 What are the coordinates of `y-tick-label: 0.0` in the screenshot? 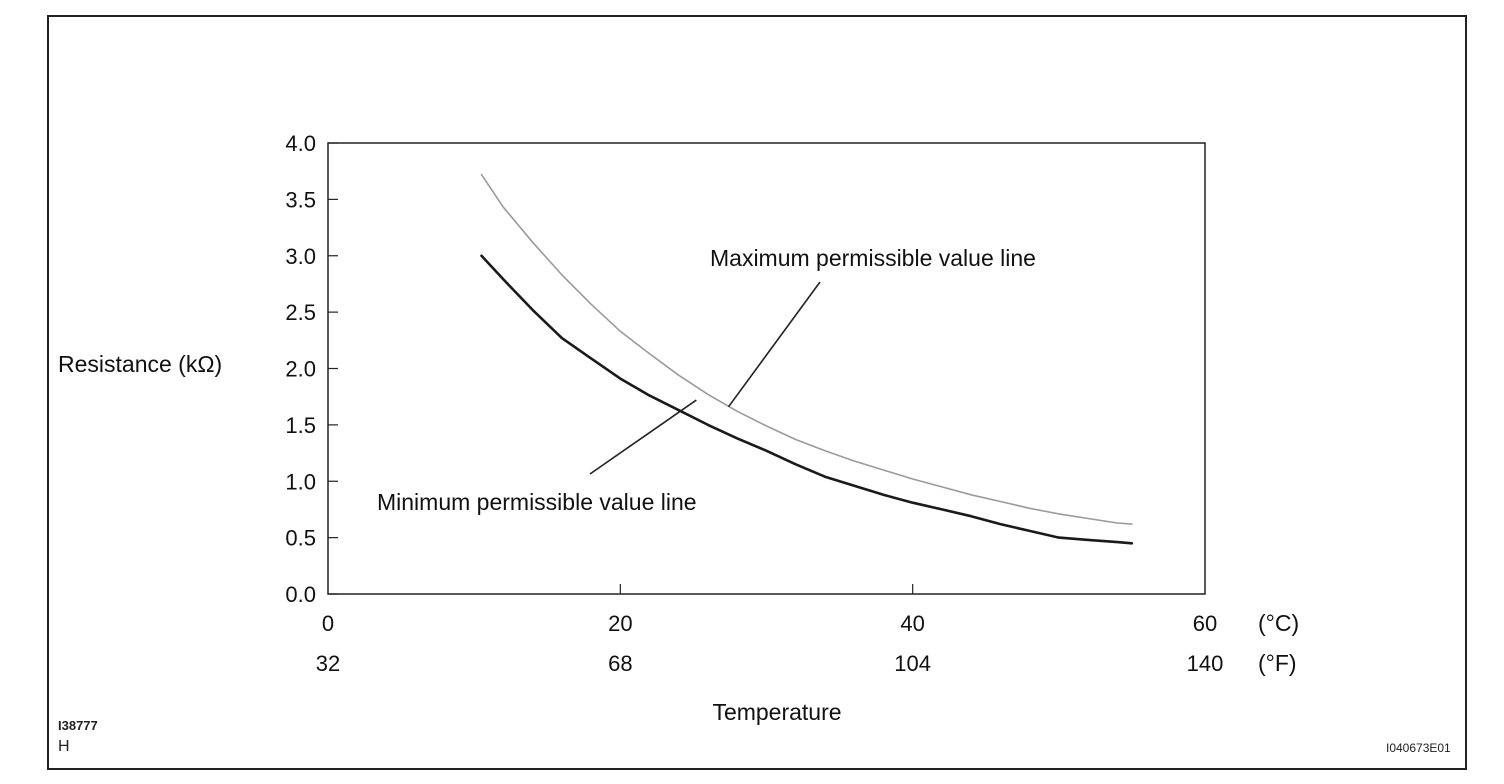 It's located at (300, 594).